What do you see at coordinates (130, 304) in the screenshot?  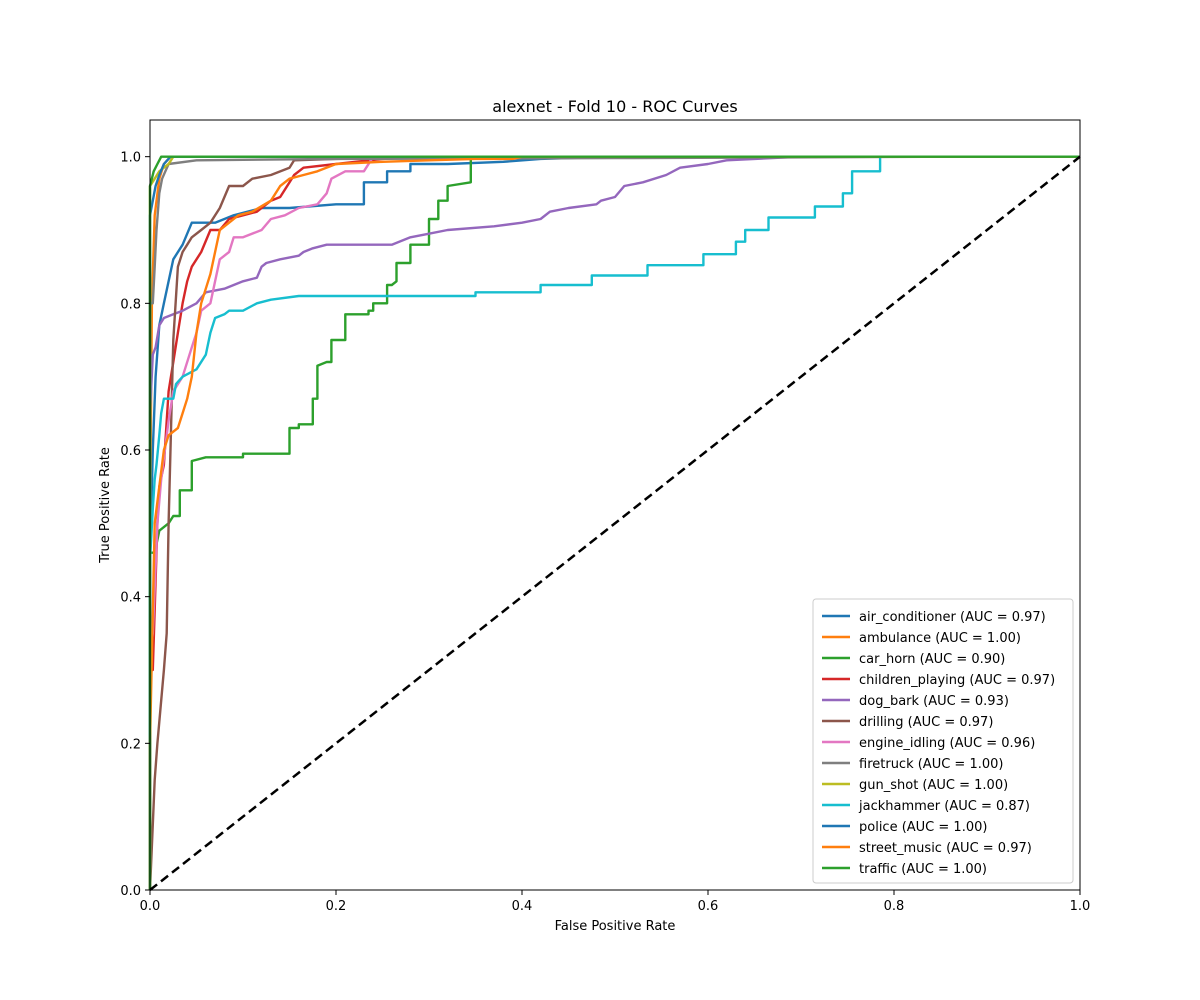 I see `y-tick-label: 0.8` at bounding box center [130, 304].